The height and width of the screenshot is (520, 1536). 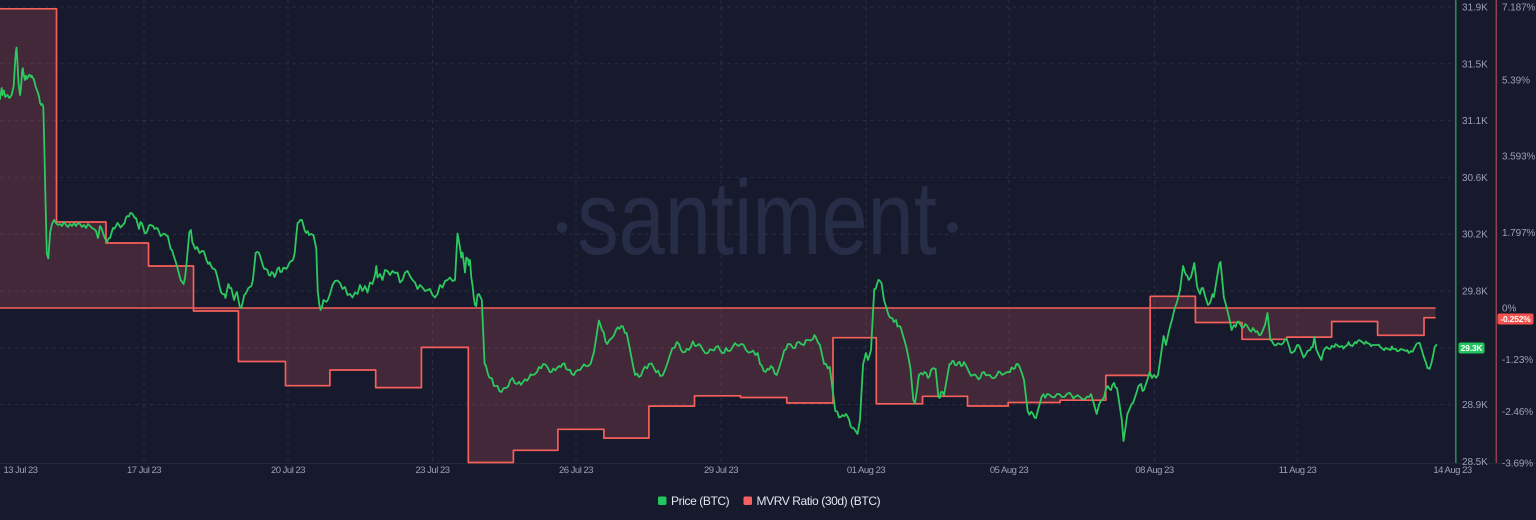 What do you see at coordinates (1515, 319) in the screenshot?
I see `svg-text: -0.252%` at bounding box center [1515, 319].